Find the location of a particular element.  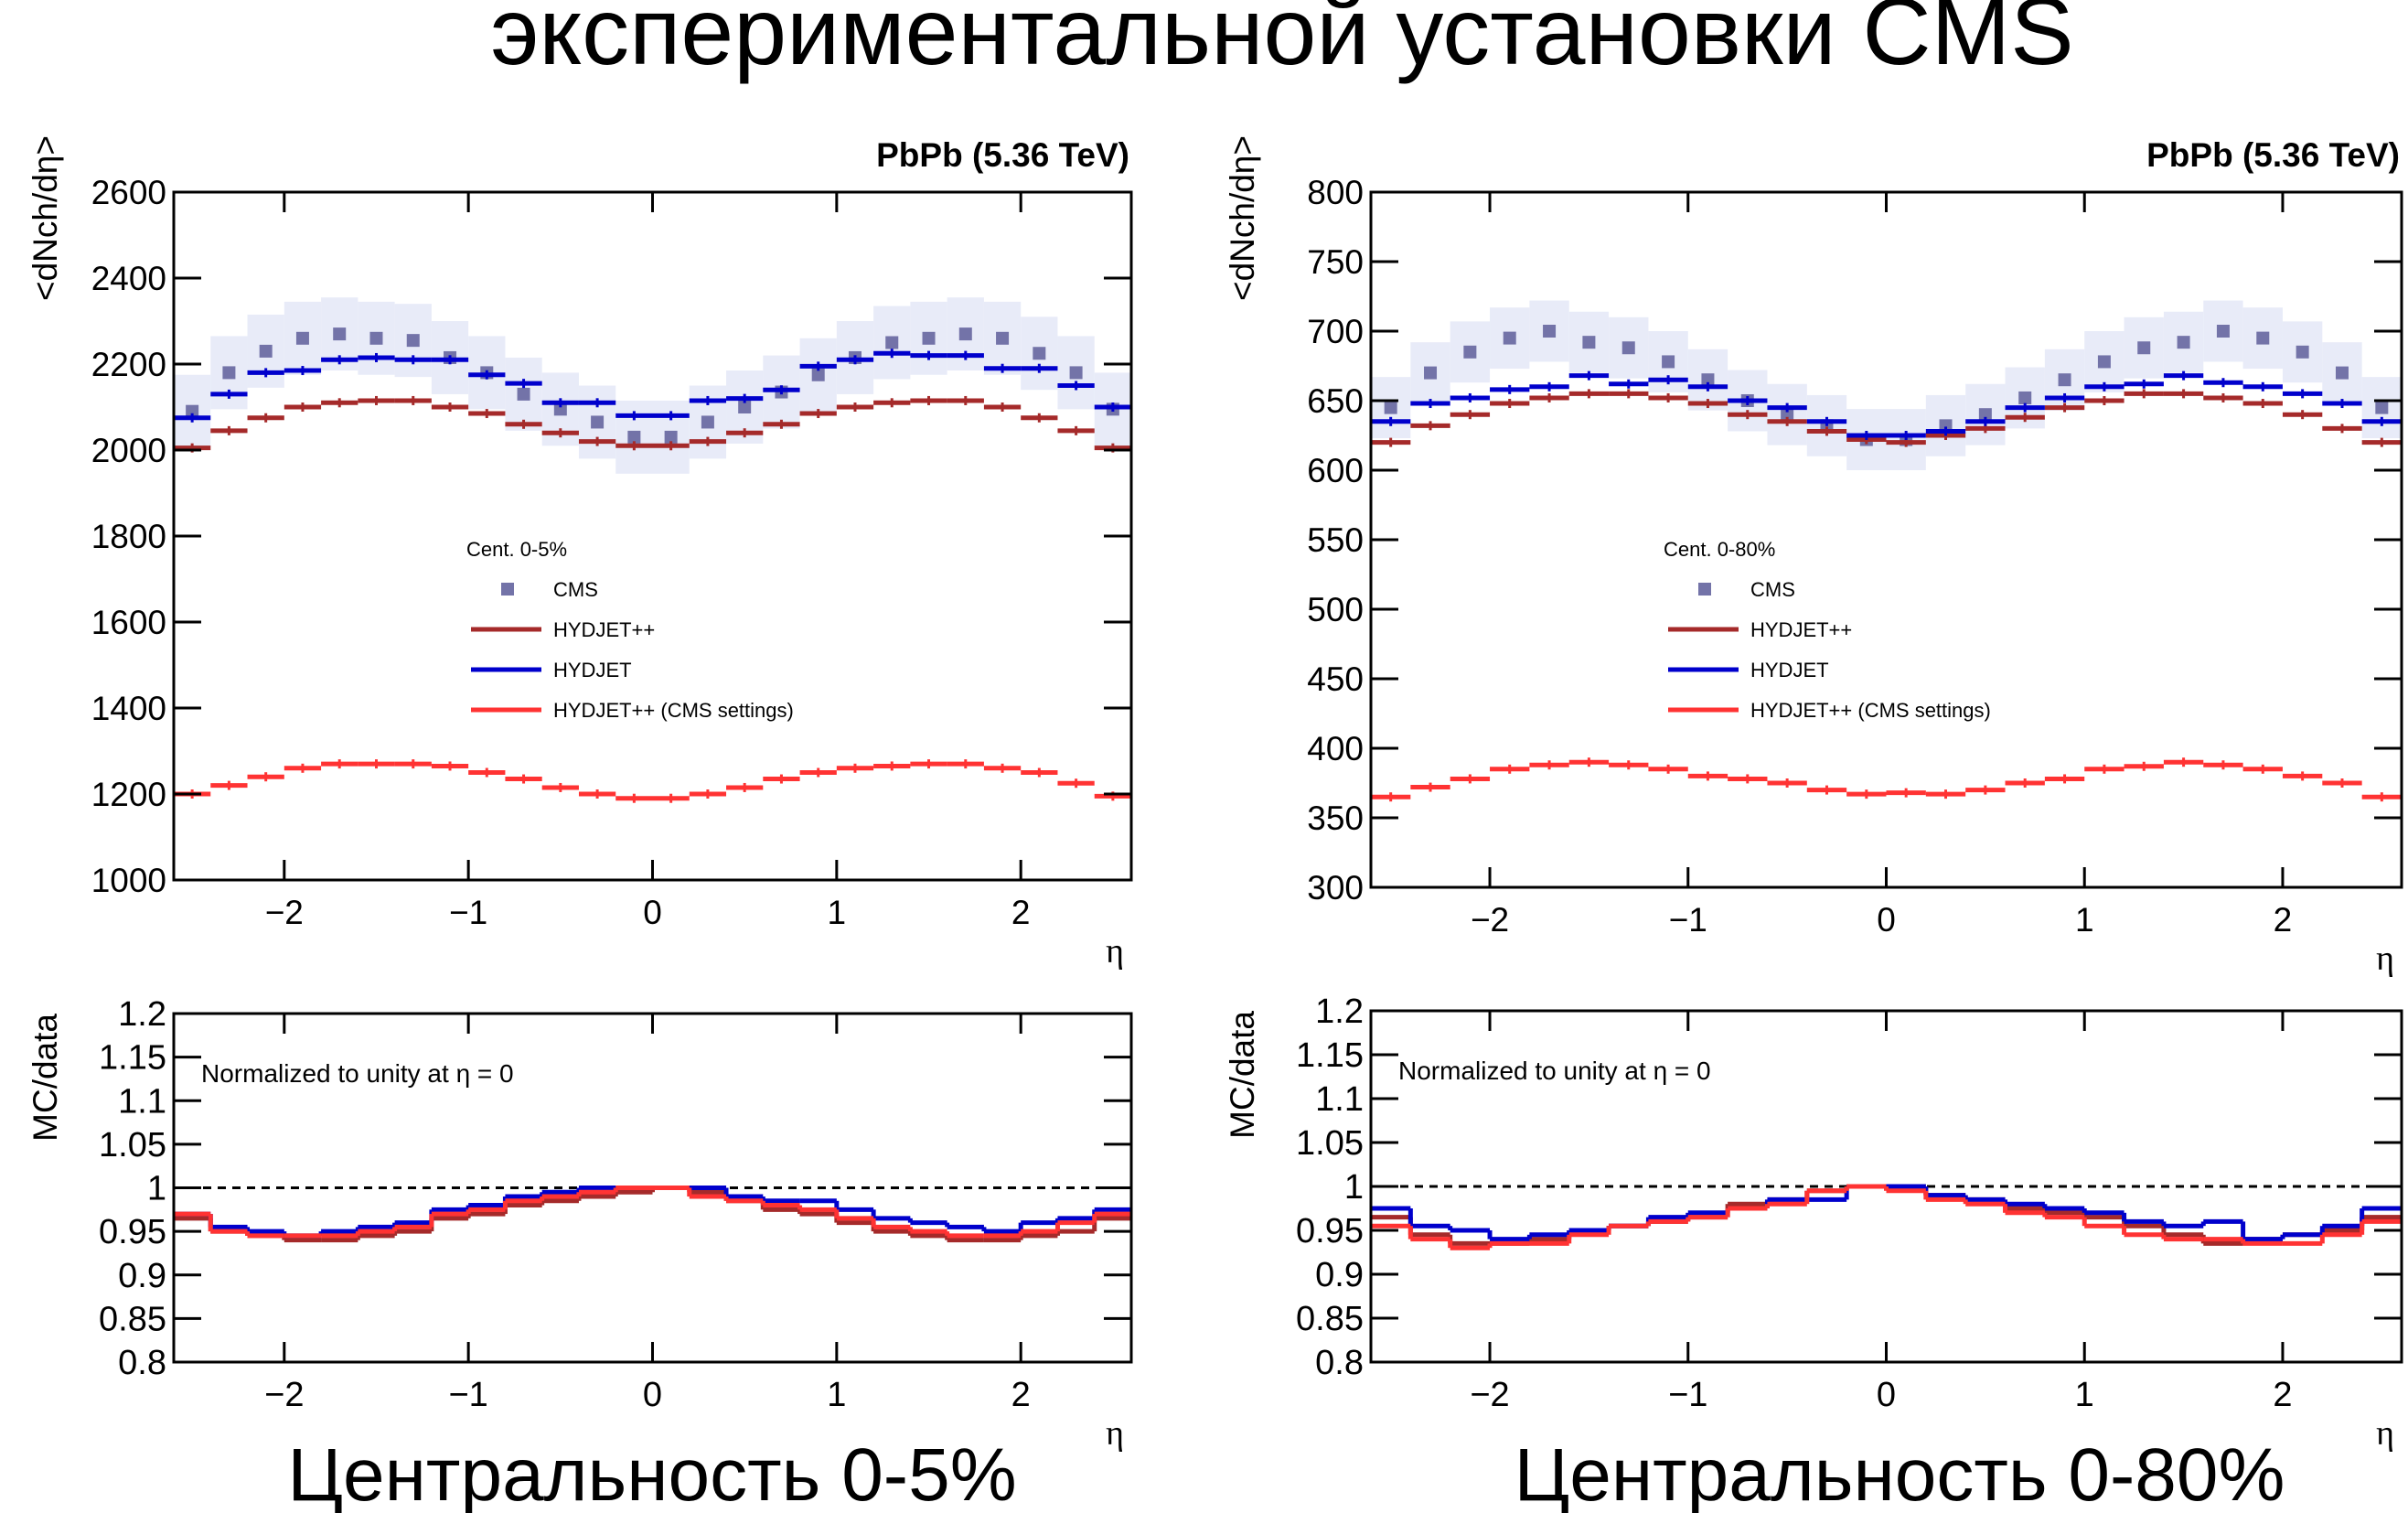

legend-title: Cent. 0-80% is located at coordinates (1720, 549).